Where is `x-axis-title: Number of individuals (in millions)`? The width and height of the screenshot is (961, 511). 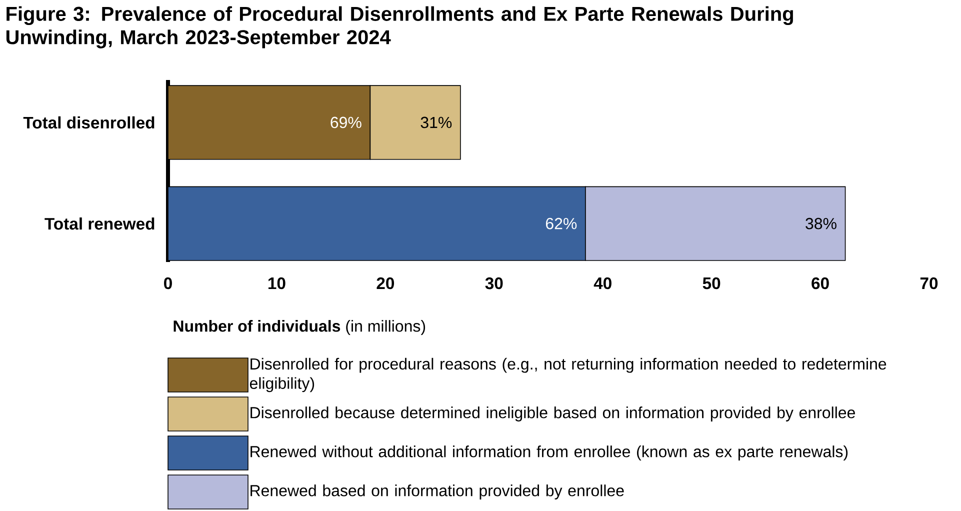
x-axis-title: Number of individuals (in millions) is located at coordinates (300, 327).